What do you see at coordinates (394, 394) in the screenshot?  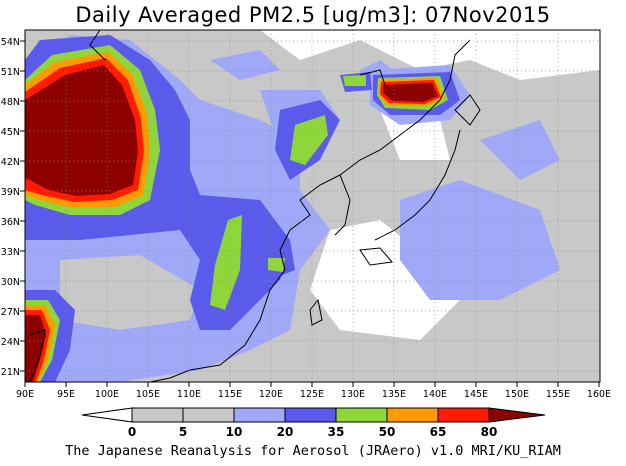 I see `lon-tick-label: 135E` at bounding box center [394, 394].